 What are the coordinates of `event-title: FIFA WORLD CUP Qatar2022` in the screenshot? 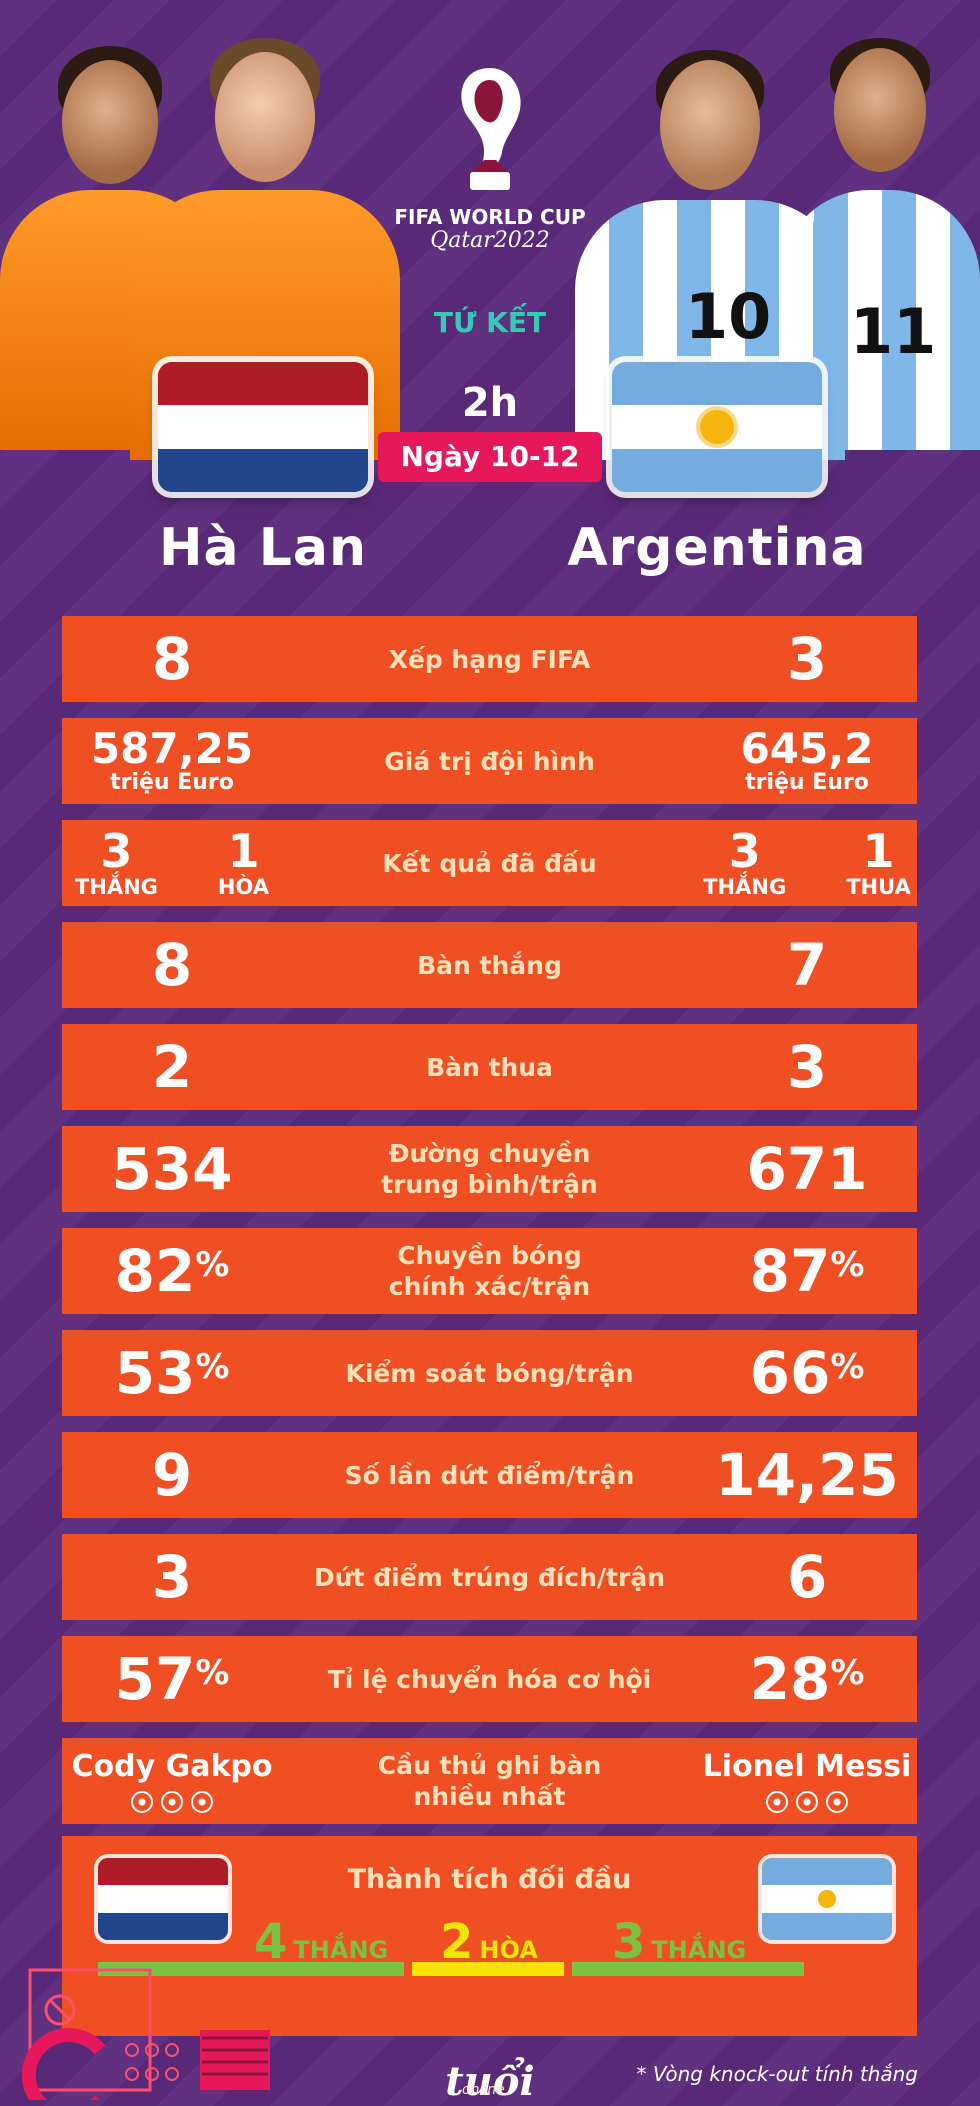 It's located at (490, 229).